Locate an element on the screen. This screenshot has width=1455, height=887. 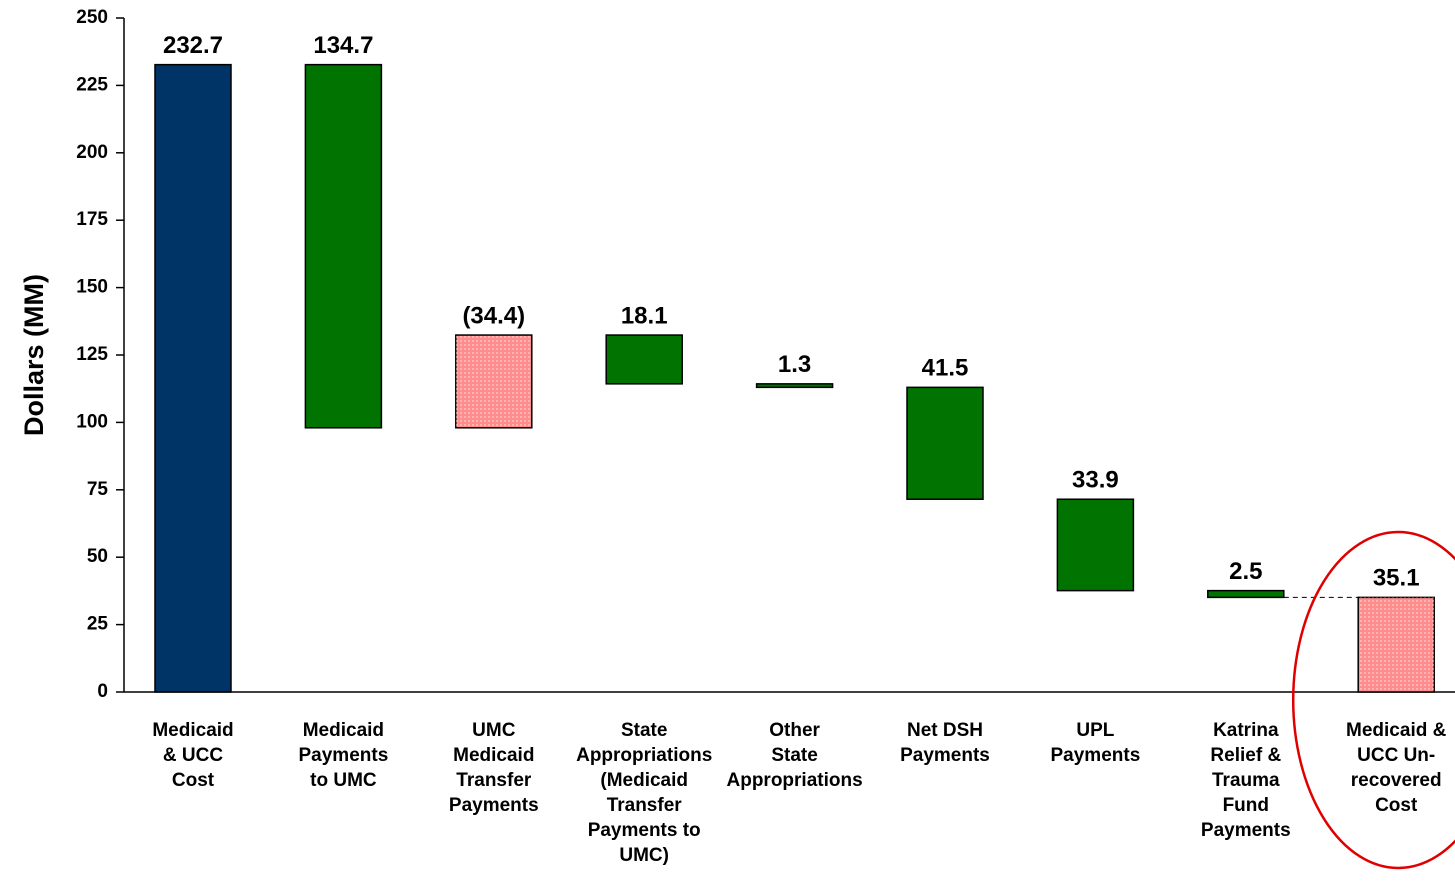
x-tick-label: Medicaid & UCC Un- recovered Cost is located at coordinates (1396, 768).